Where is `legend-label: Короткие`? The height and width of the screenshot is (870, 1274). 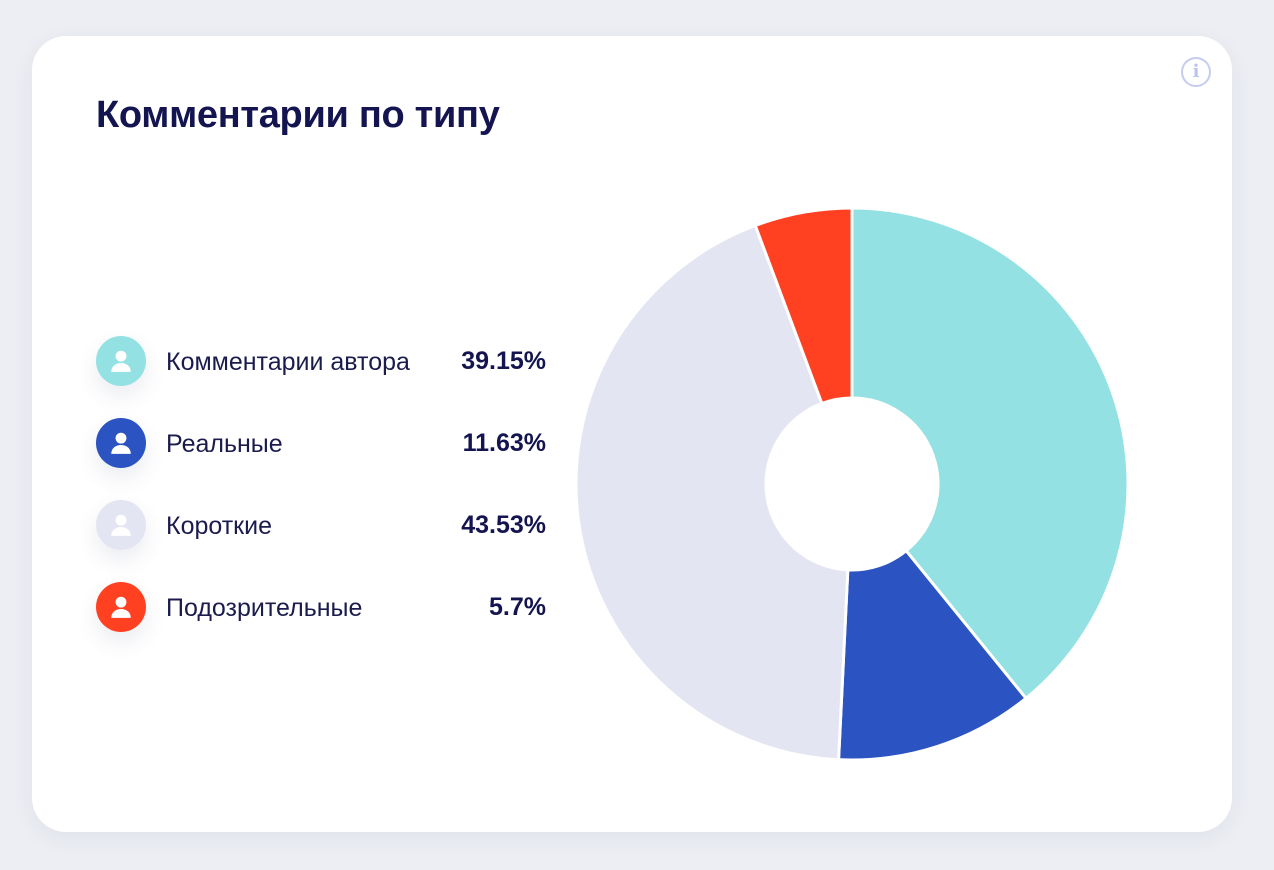
legend-label: Короткие is located at coordinates (219, 526).